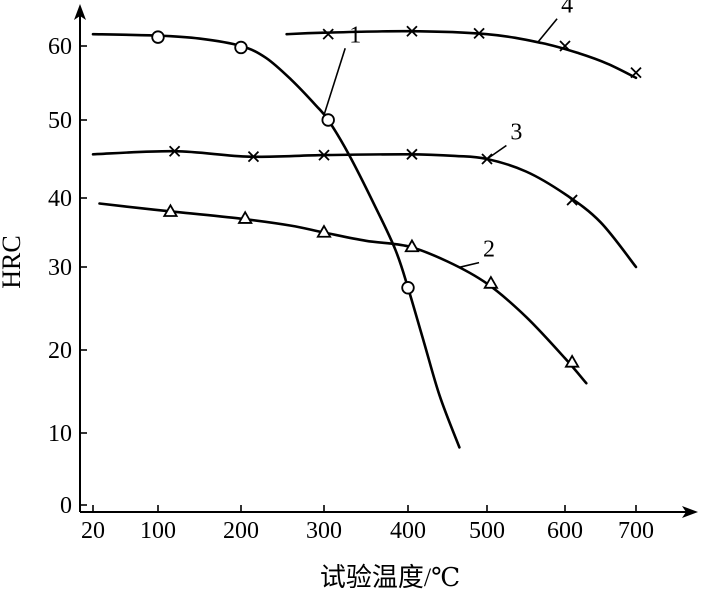 The width and height of the screenshot is (701, 598). What do you see at coordinates (60, 121) in the screenshot?
I see `y-tick-label: 50` at bounding box center [60, 121].